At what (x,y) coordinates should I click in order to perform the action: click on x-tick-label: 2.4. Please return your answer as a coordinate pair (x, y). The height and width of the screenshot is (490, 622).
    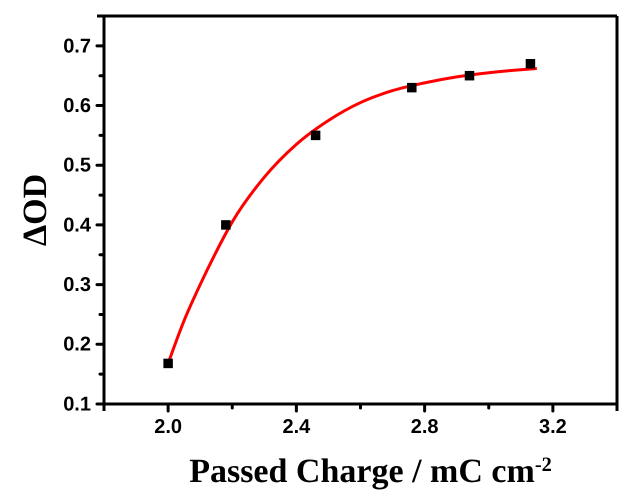
    Looking at the image, I should click on (297, 427).